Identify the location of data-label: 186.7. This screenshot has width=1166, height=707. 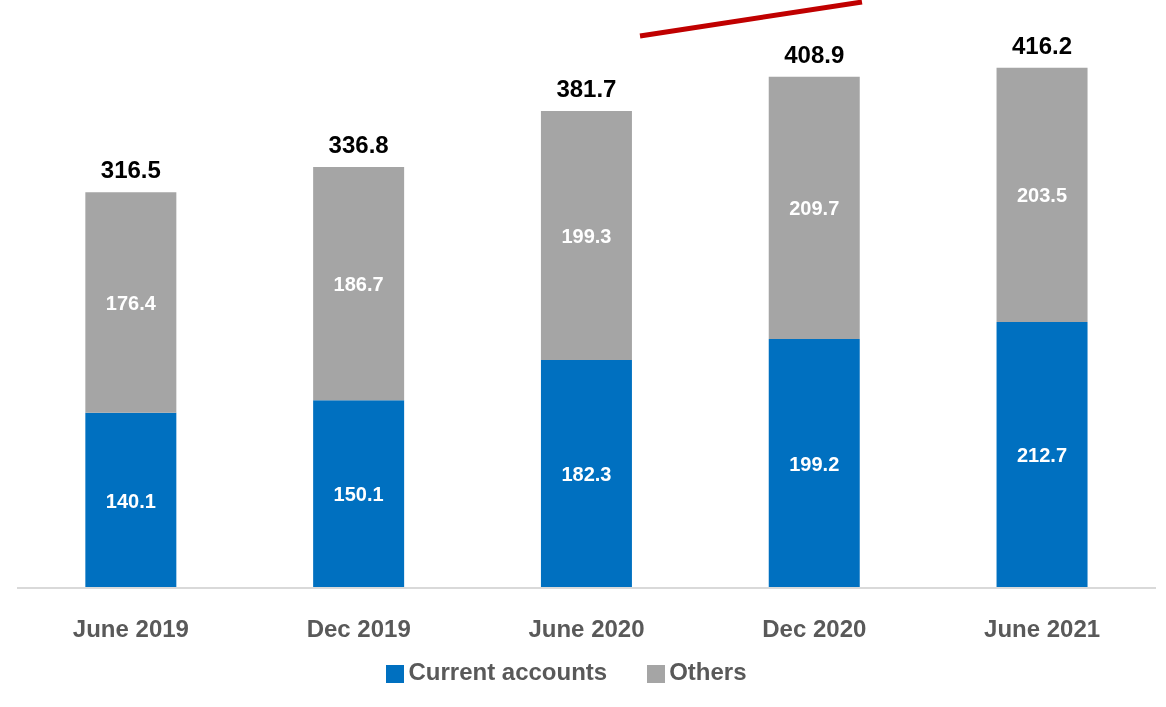
(358, 283).